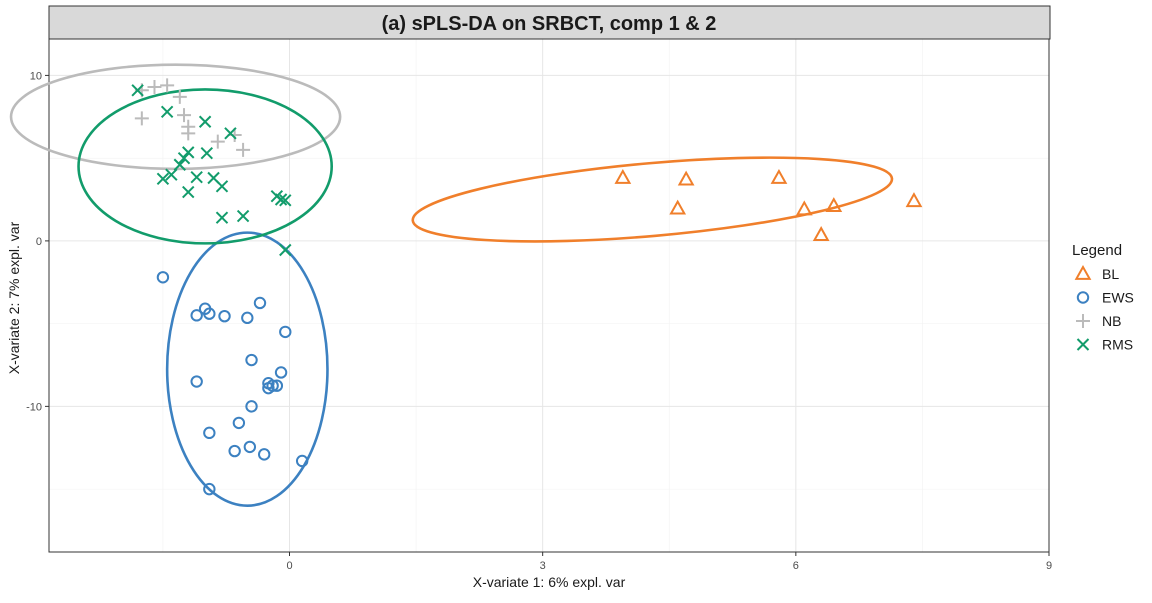  I want to click on legend: Legend BL EWS NB RMS, so click(1103, 297).